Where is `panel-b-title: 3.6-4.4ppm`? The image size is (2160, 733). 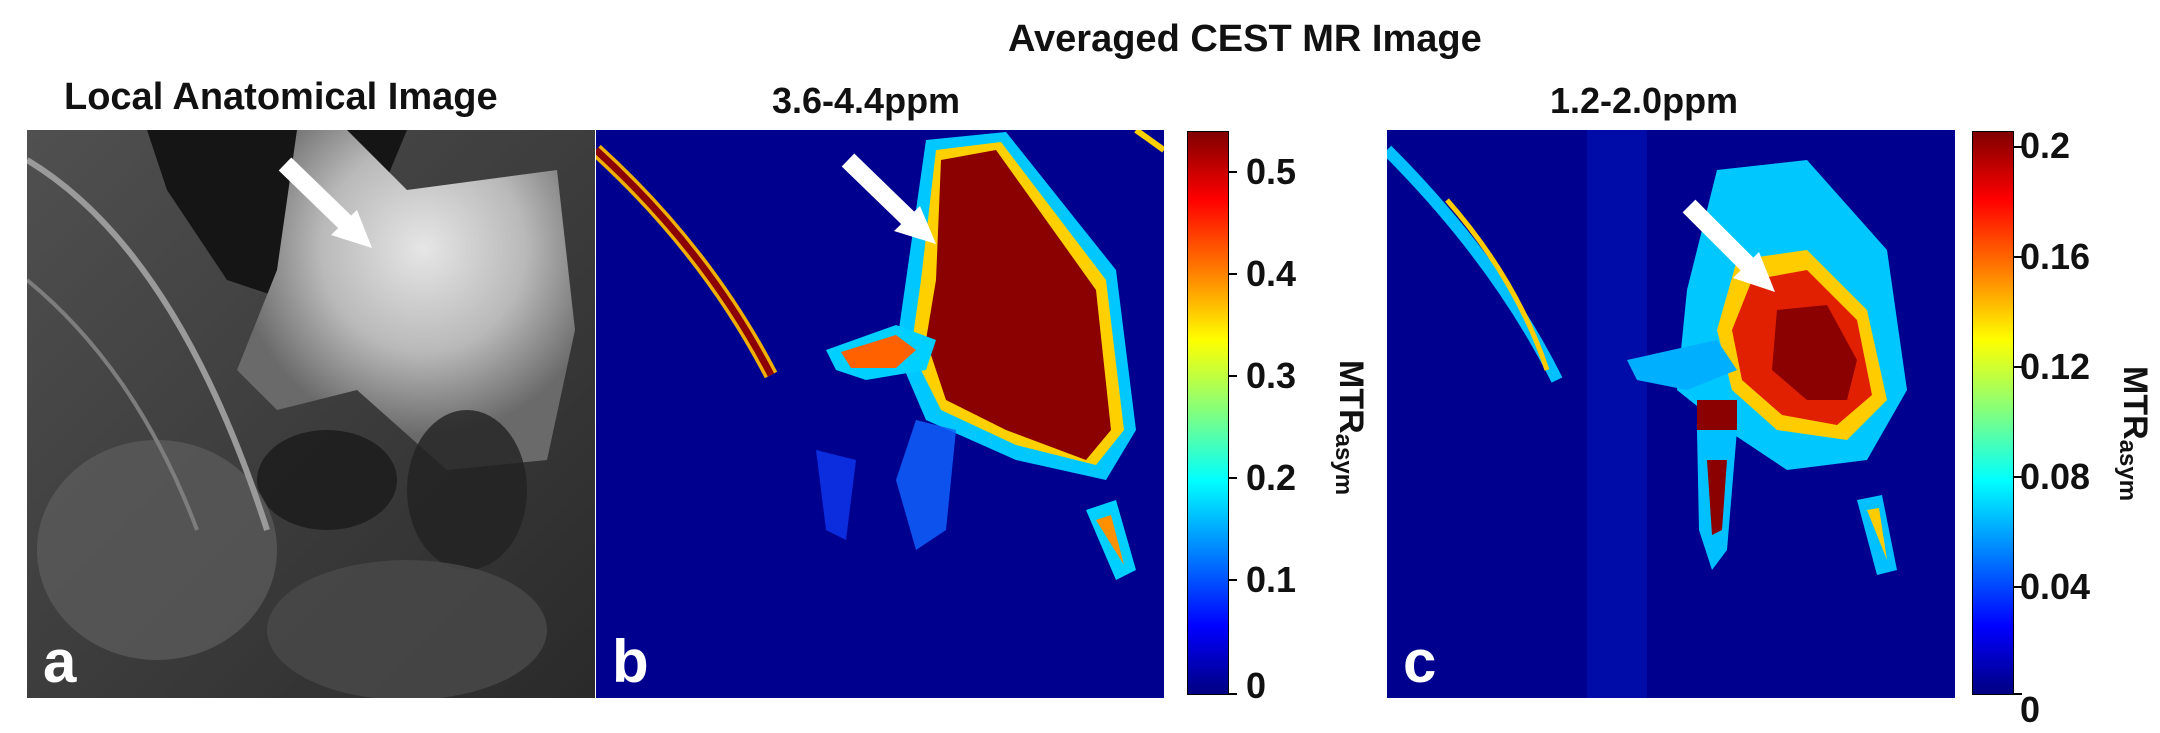
panel-b-title: 3.6-4.4ppm is located at coordinates (866, 100).